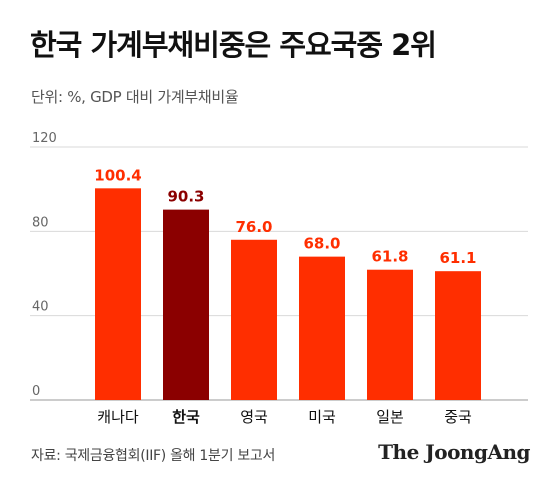 This screenshot has width=560, height=490. I want to click on y-tick-label: 80, so click(40, 222).